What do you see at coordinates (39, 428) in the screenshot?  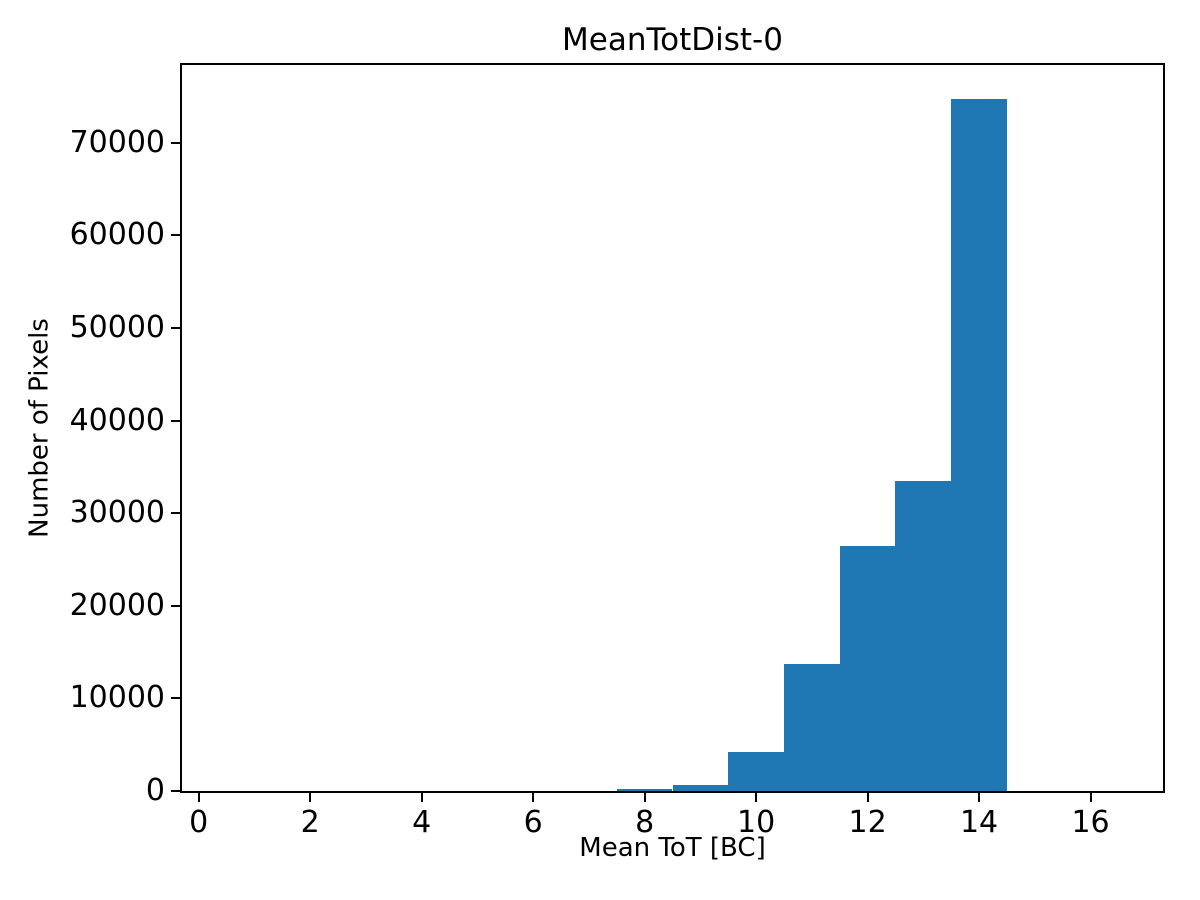 I see `y-axis-label: Number of Pixels` at bounding box center [39, 428].